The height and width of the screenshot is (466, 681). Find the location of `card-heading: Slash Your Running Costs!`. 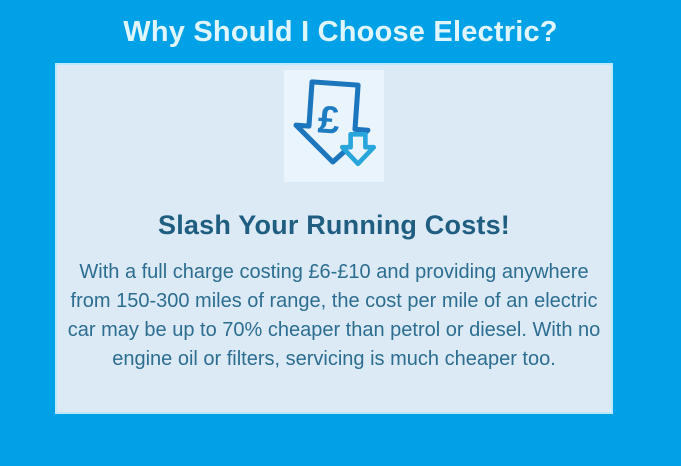

card-heading: Slash Your Running Costs! is located at coordinates (334, 225).